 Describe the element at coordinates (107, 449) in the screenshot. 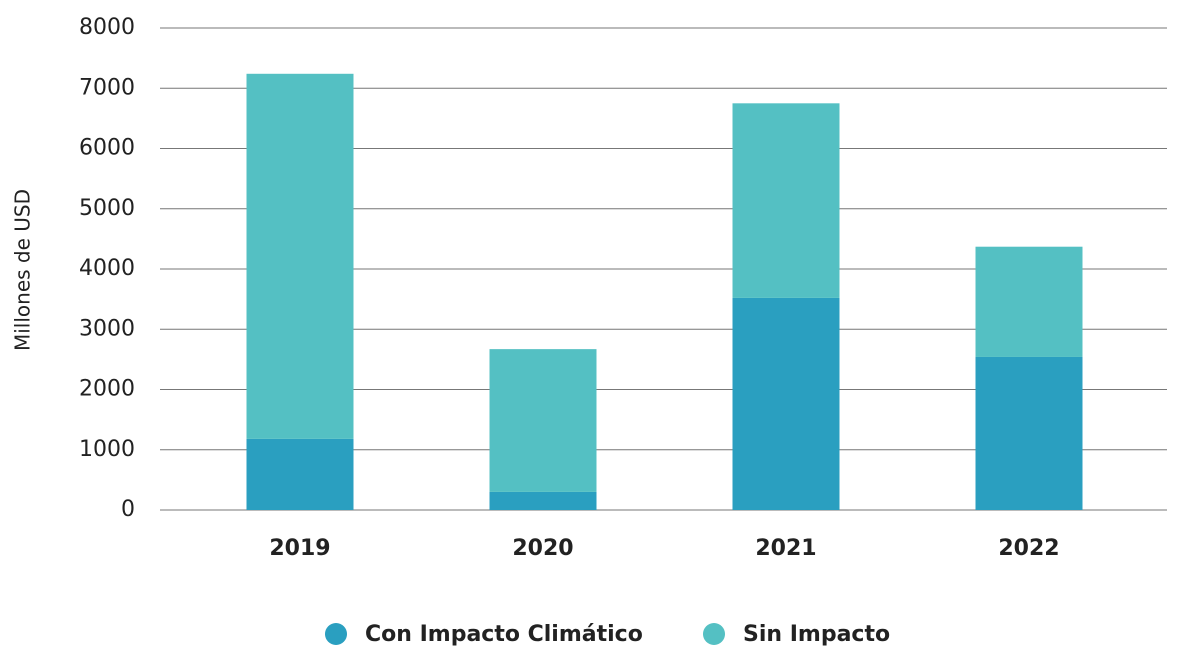

I see `y-tick-label: 1000` at that location.